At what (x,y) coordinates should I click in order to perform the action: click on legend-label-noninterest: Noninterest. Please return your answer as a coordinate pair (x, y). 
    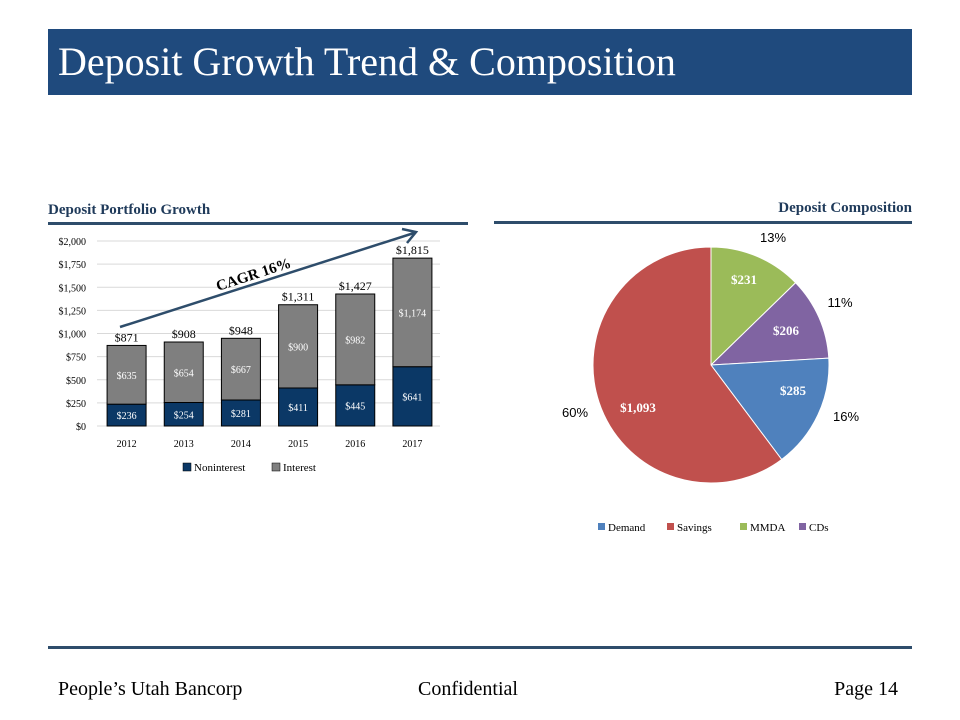
    Looking at the image, I should click on (219, 468).